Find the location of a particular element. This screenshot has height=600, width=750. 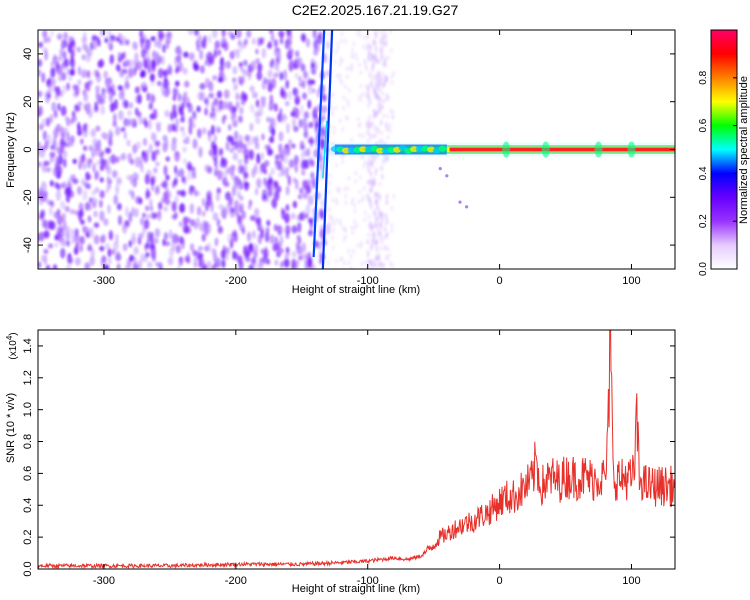

x-tick-label: 0 is located at coordinates (500, 581).